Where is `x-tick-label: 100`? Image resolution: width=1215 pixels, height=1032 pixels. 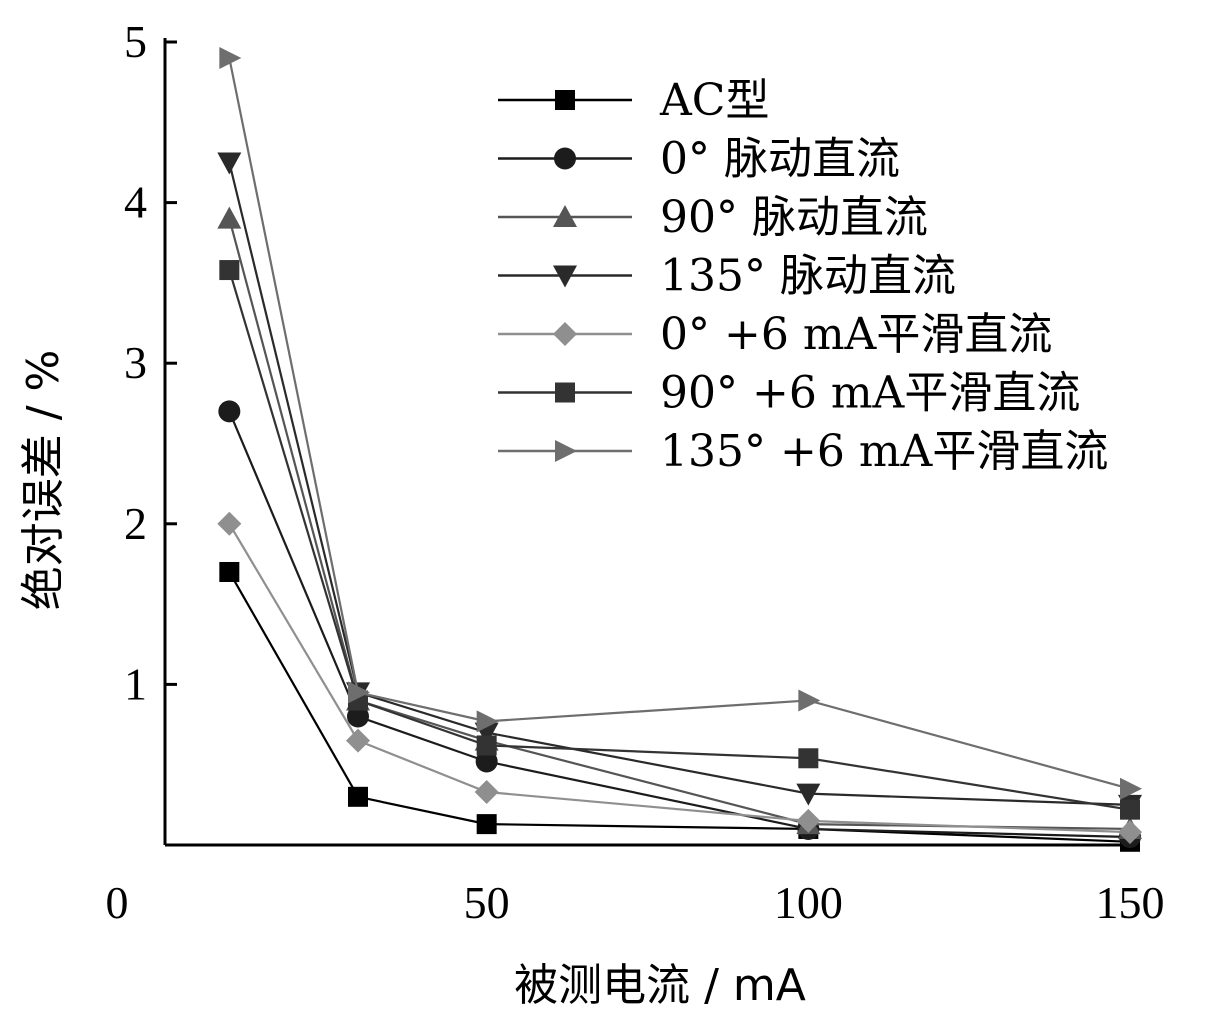
x-tick-label: 100 is located at coordinates (808, 902).